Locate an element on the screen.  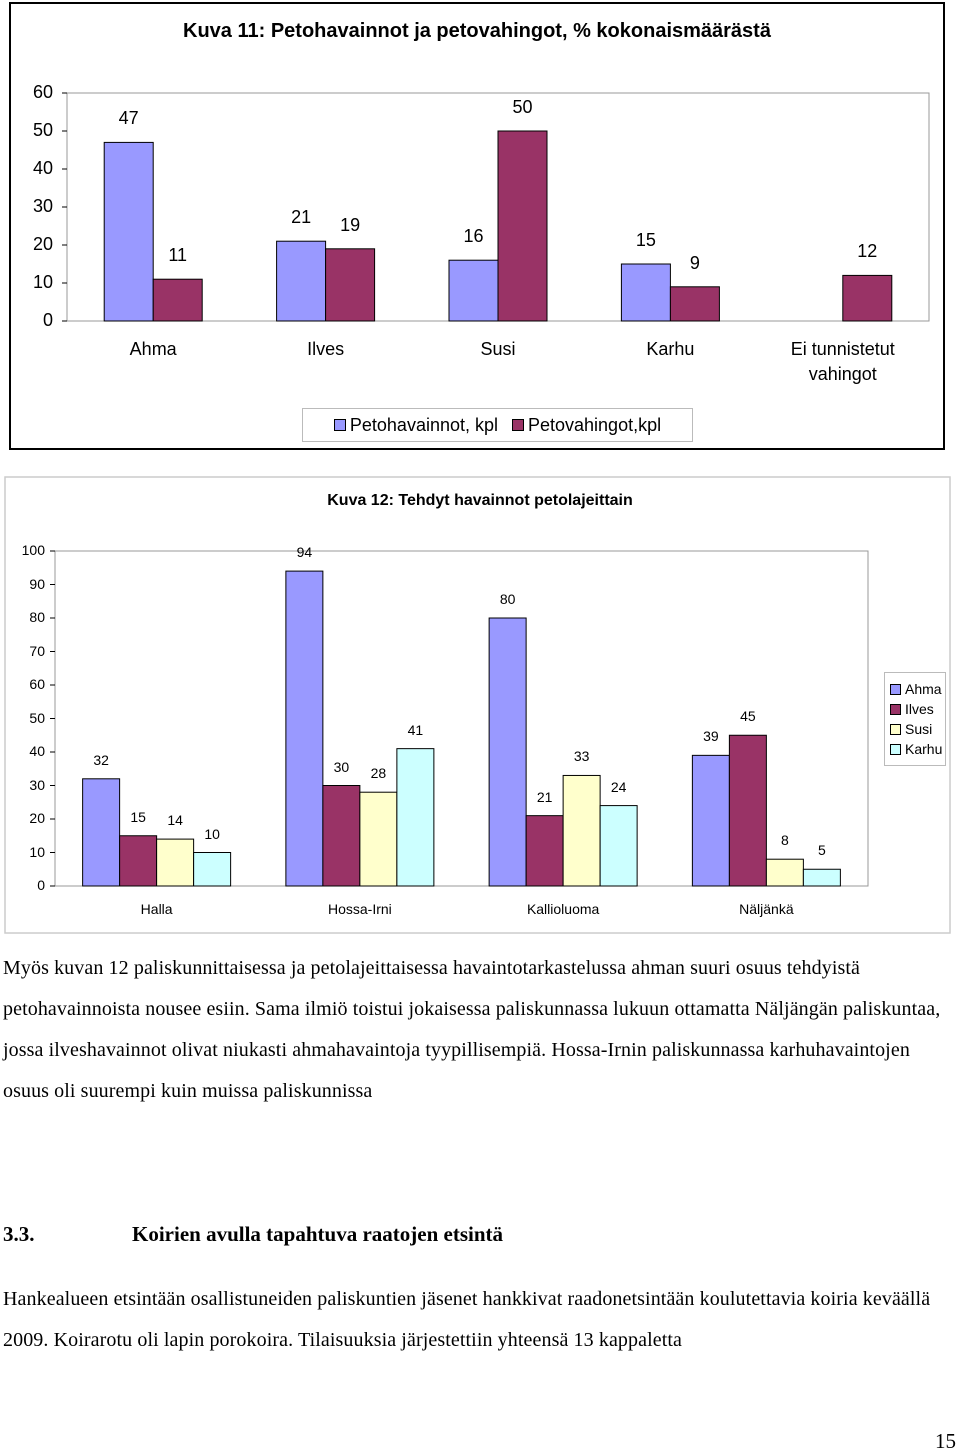
x-tick-label: Kallioluoma is located at coordinates (563, 909).